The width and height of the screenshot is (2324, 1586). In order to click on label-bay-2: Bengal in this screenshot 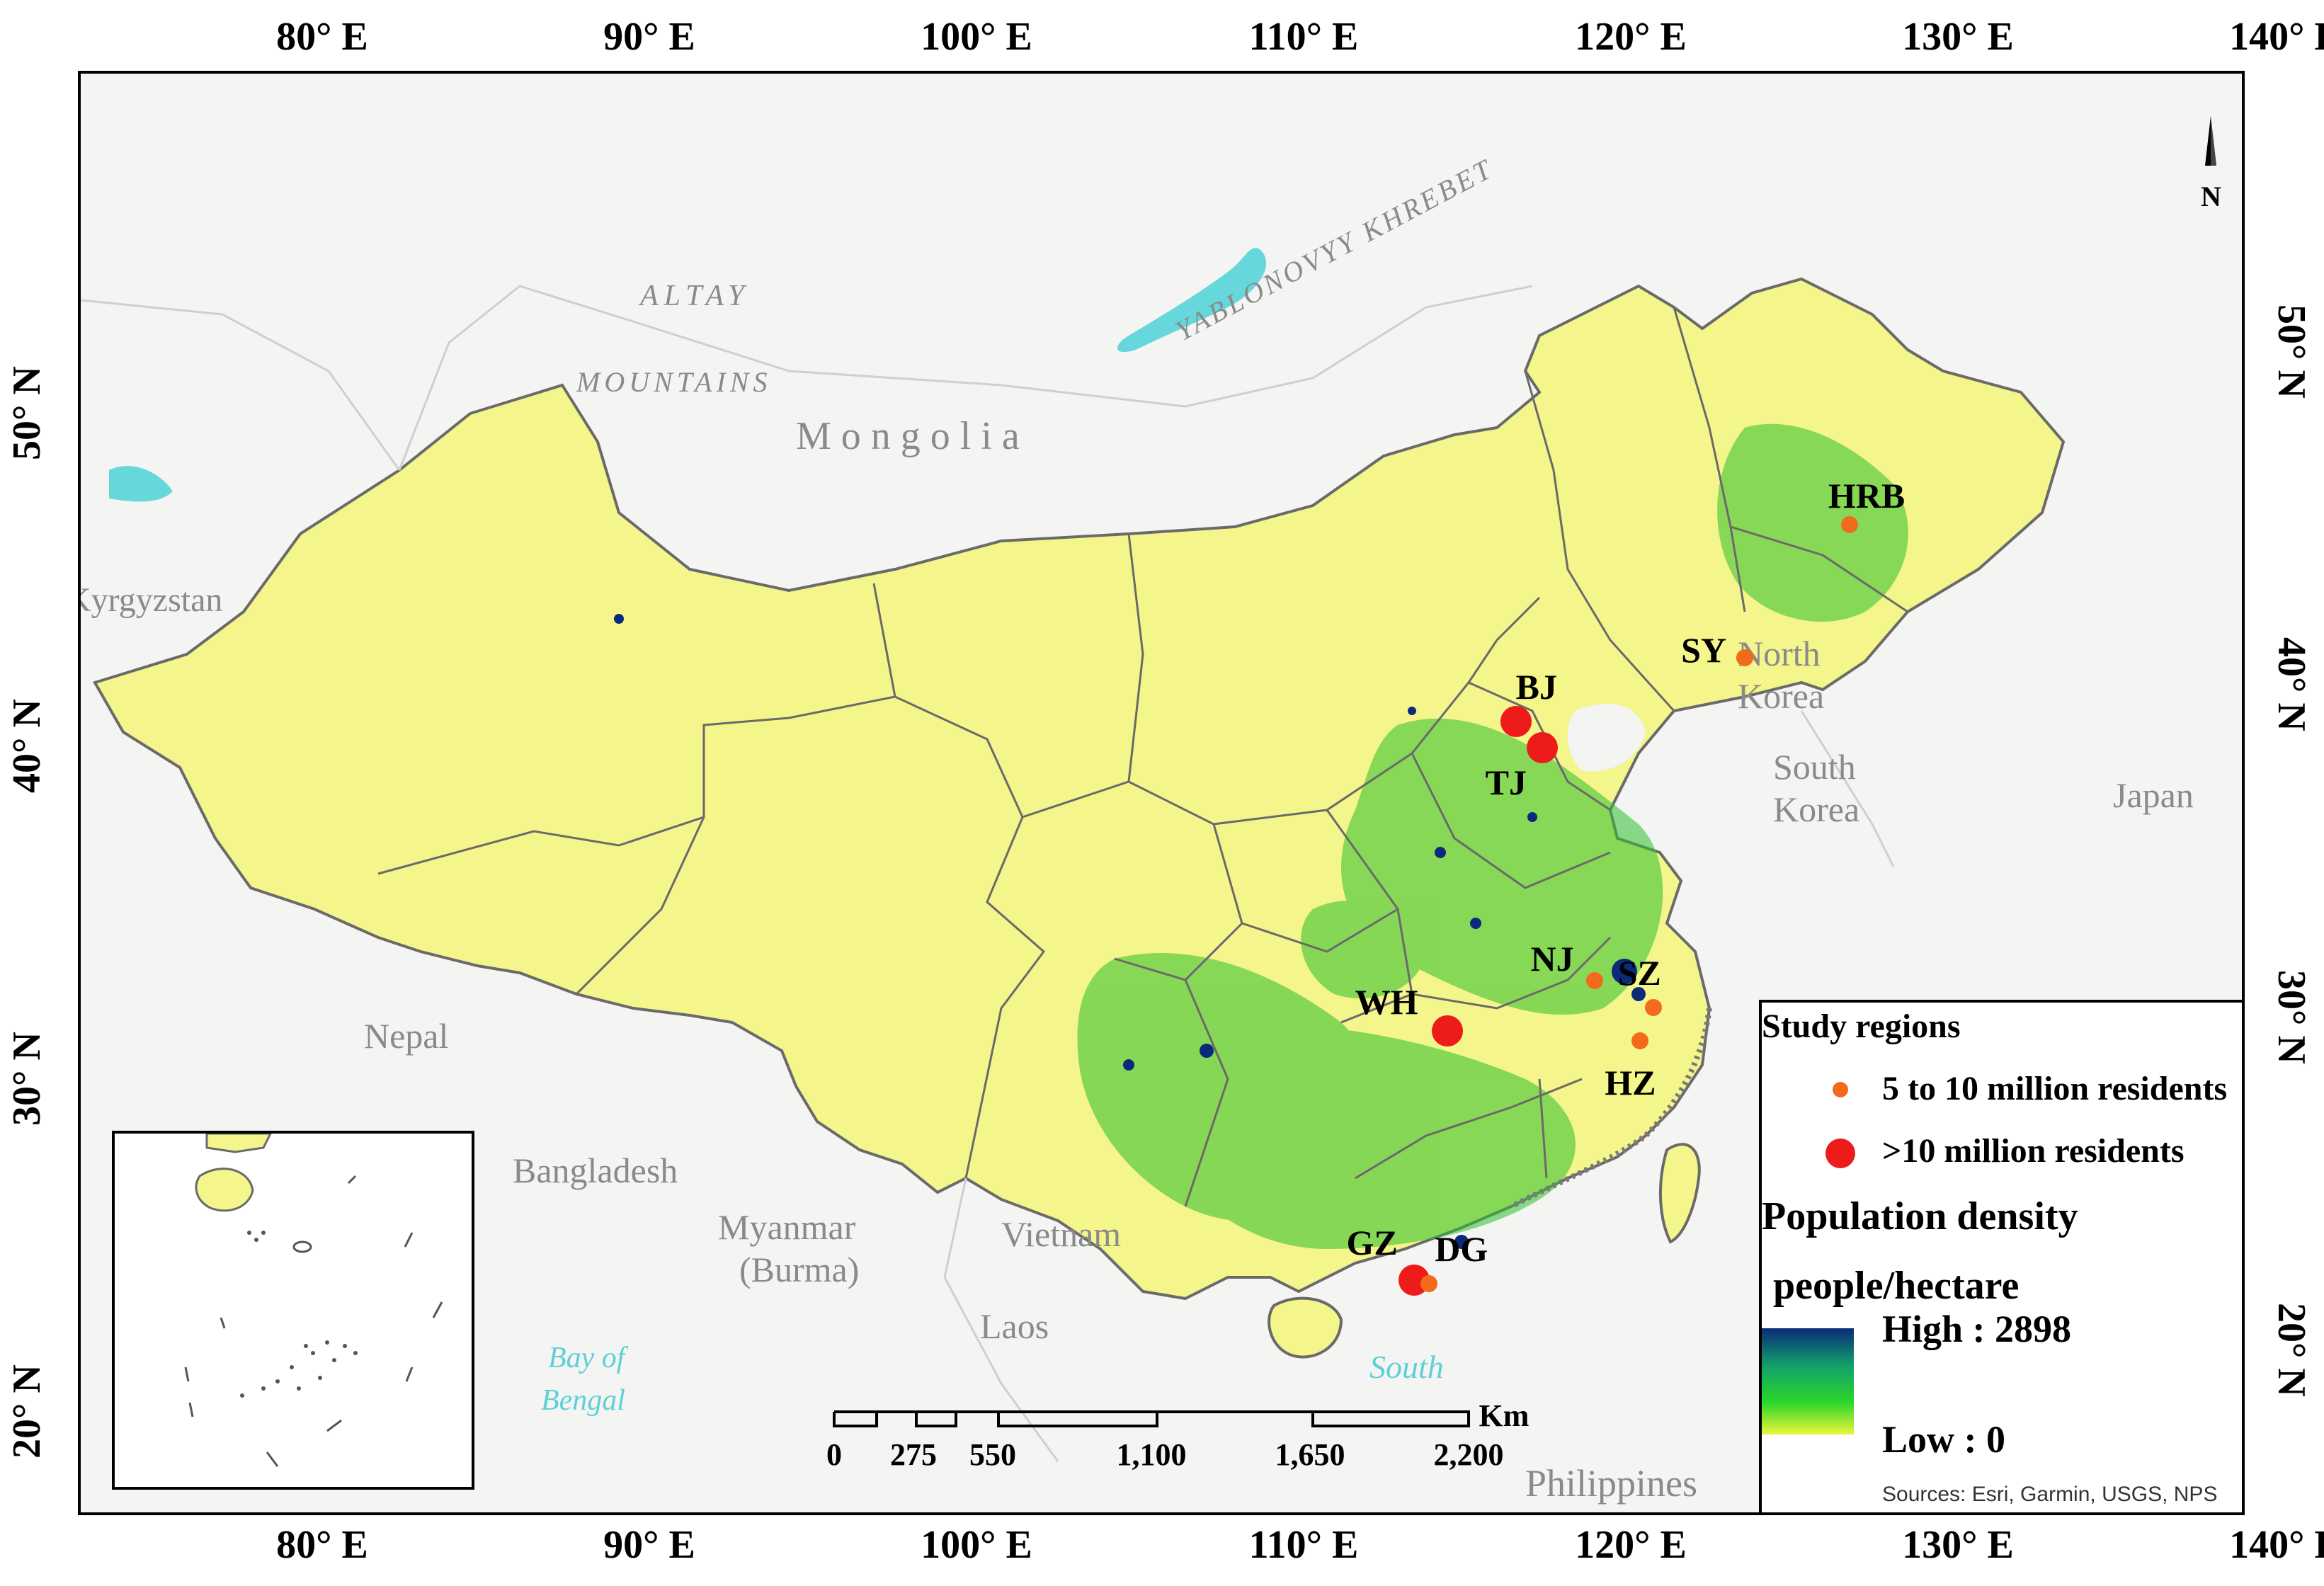, I will do `click(583, 1401)`.